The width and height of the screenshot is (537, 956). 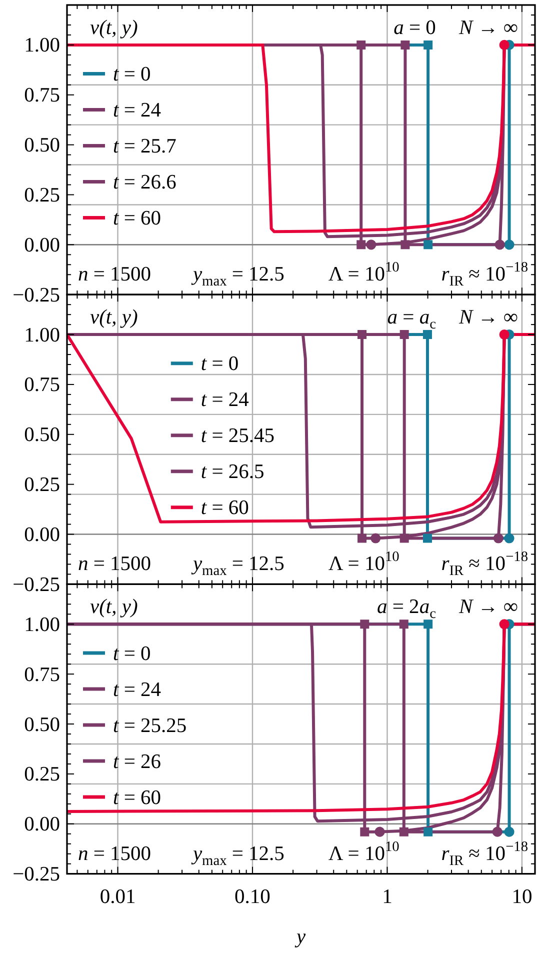 What do you see at coordinates (522, 897) in the screenshot?
I see `x-tick-label: 10` at bounding box center [522, 897].